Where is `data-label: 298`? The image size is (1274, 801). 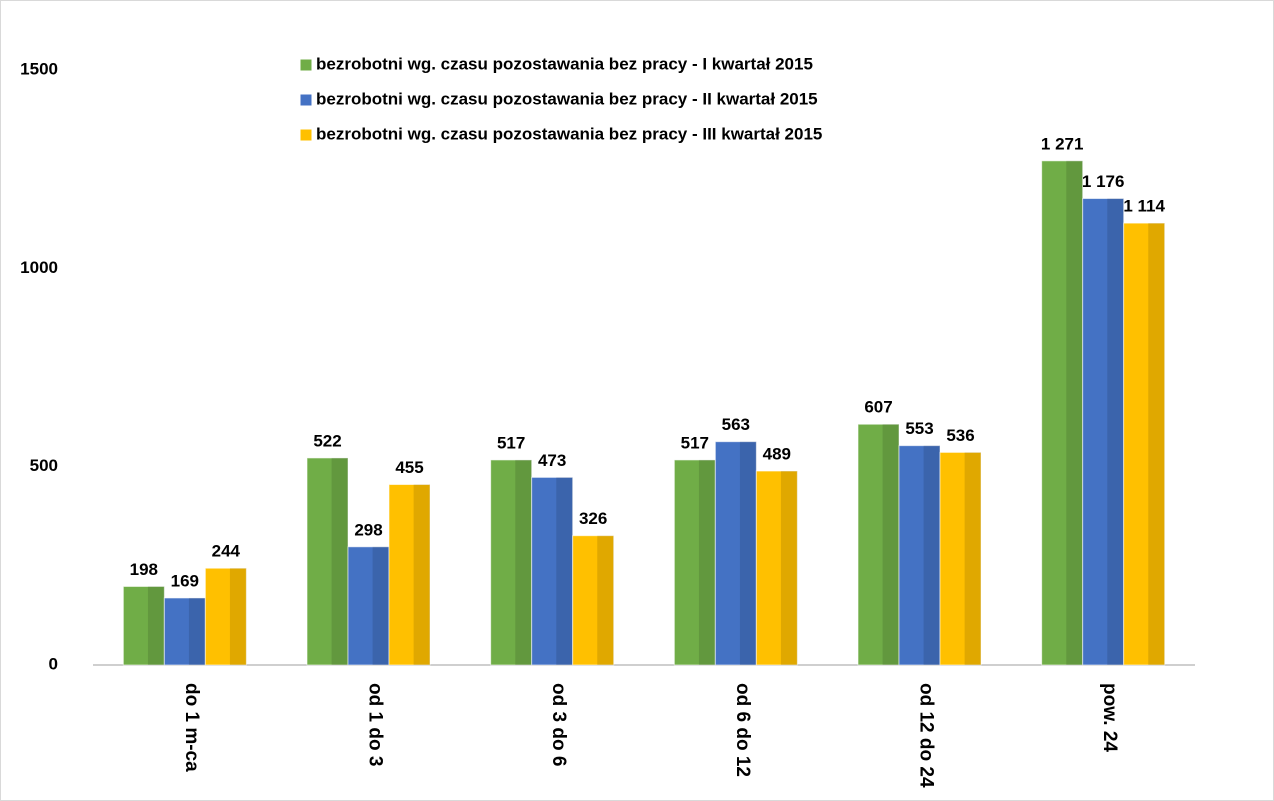
data-label: 298 is located at coordinates (368, 529).